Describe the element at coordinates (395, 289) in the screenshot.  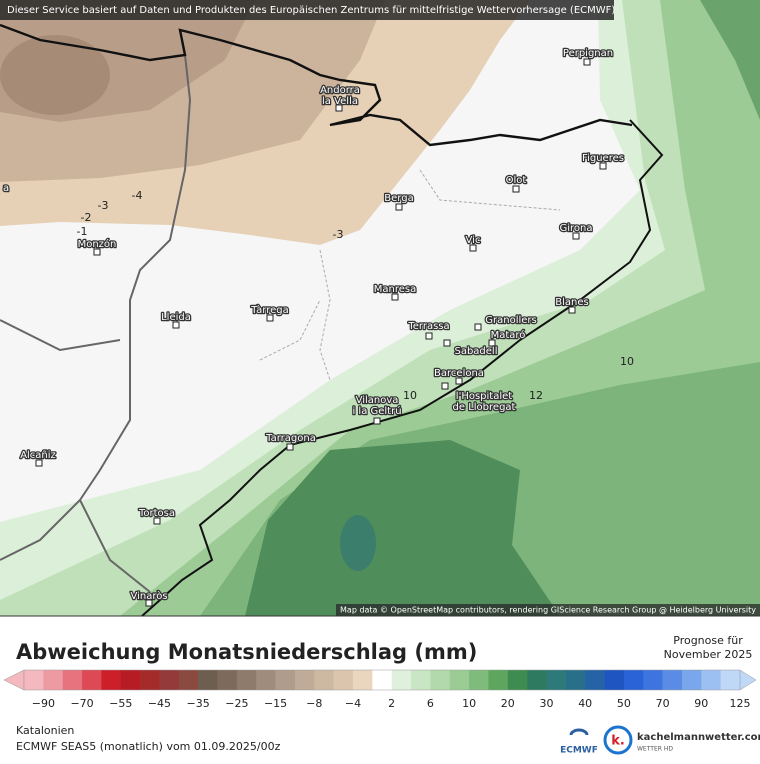
I see `city-label: Manresa` at that location.